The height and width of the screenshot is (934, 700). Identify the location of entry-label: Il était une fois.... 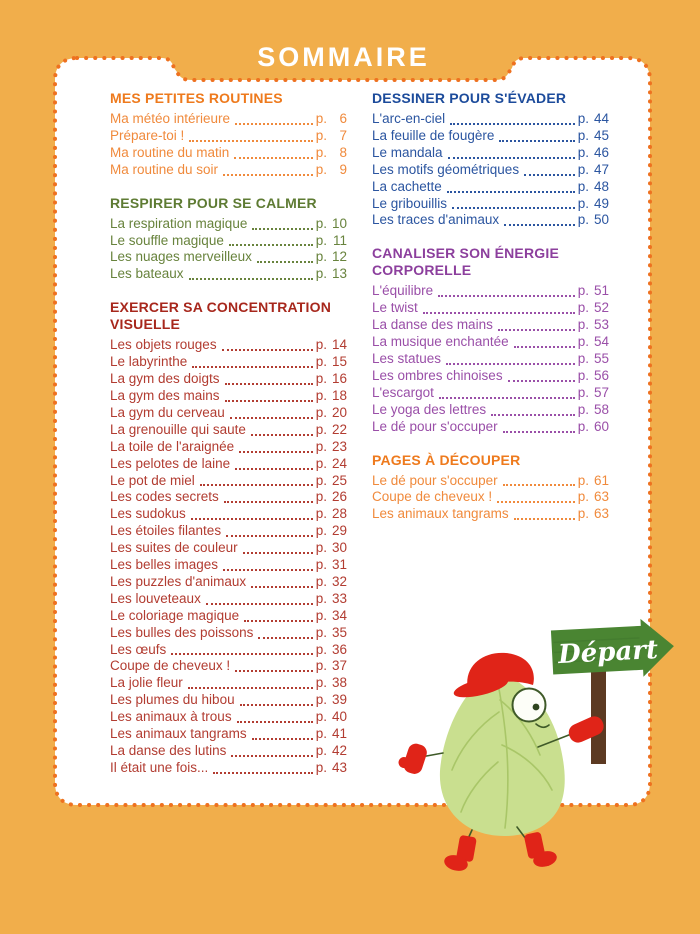
(159, 767).